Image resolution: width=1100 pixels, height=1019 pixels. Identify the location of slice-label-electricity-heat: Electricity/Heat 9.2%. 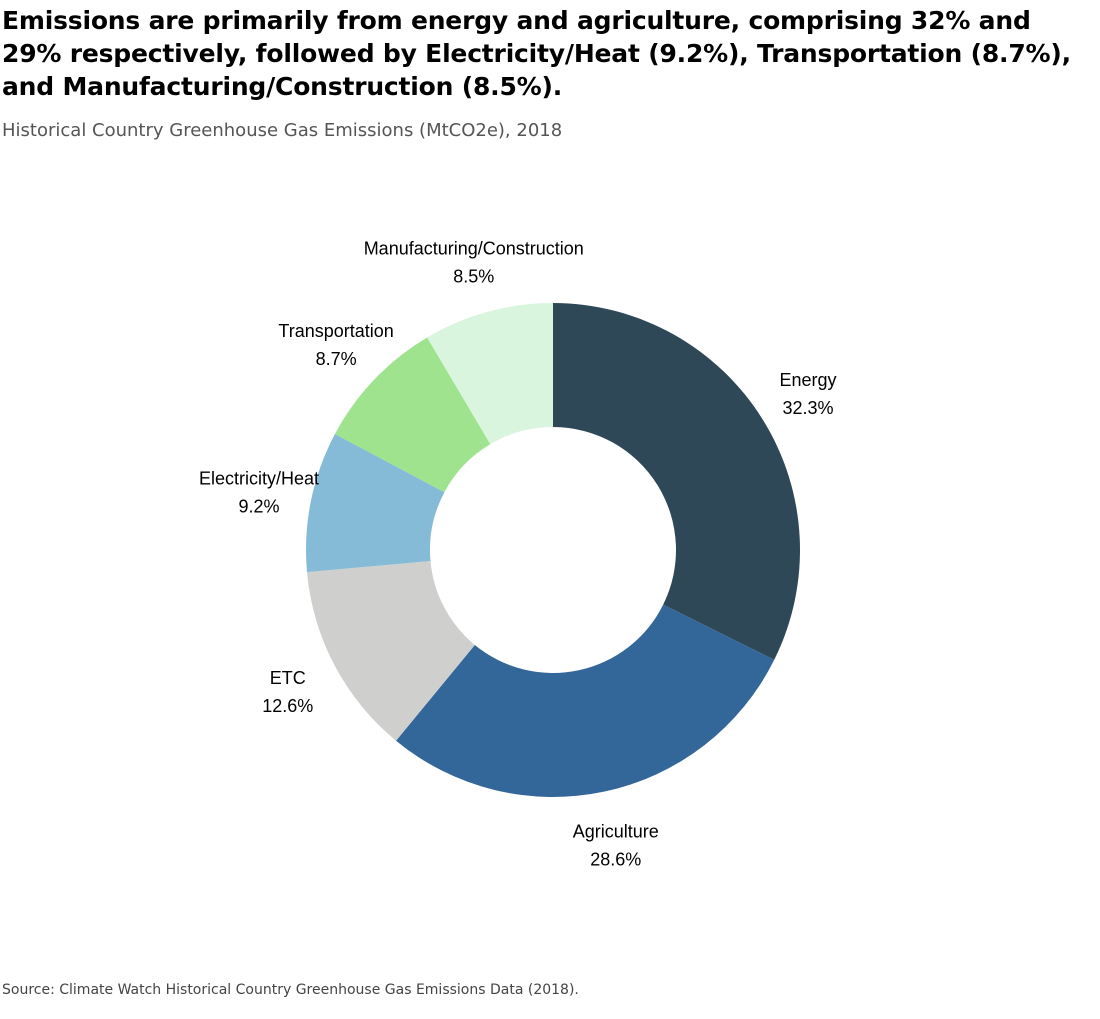
(259, 492).